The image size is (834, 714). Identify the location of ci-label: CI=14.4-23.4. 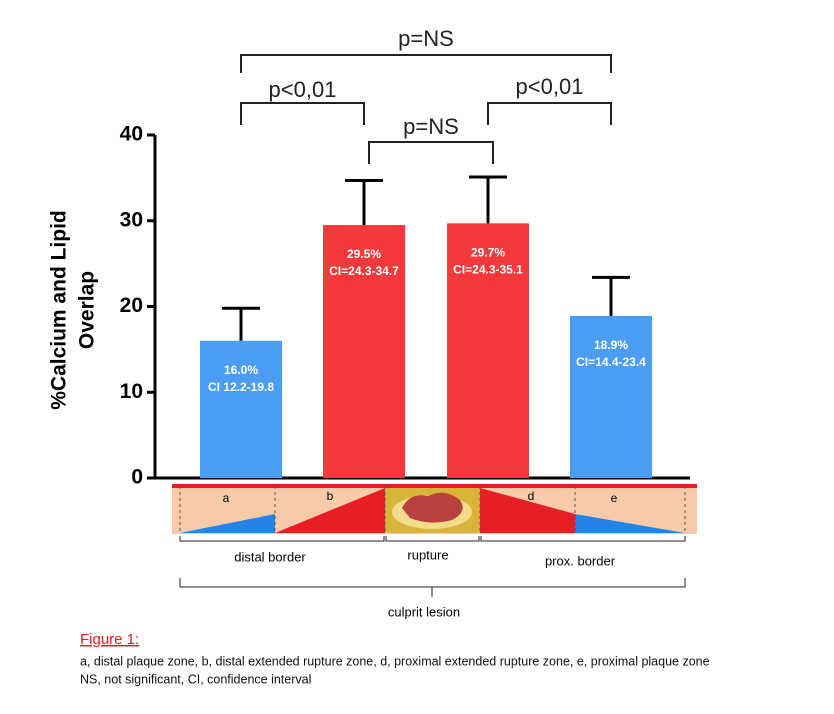
(611, 362).